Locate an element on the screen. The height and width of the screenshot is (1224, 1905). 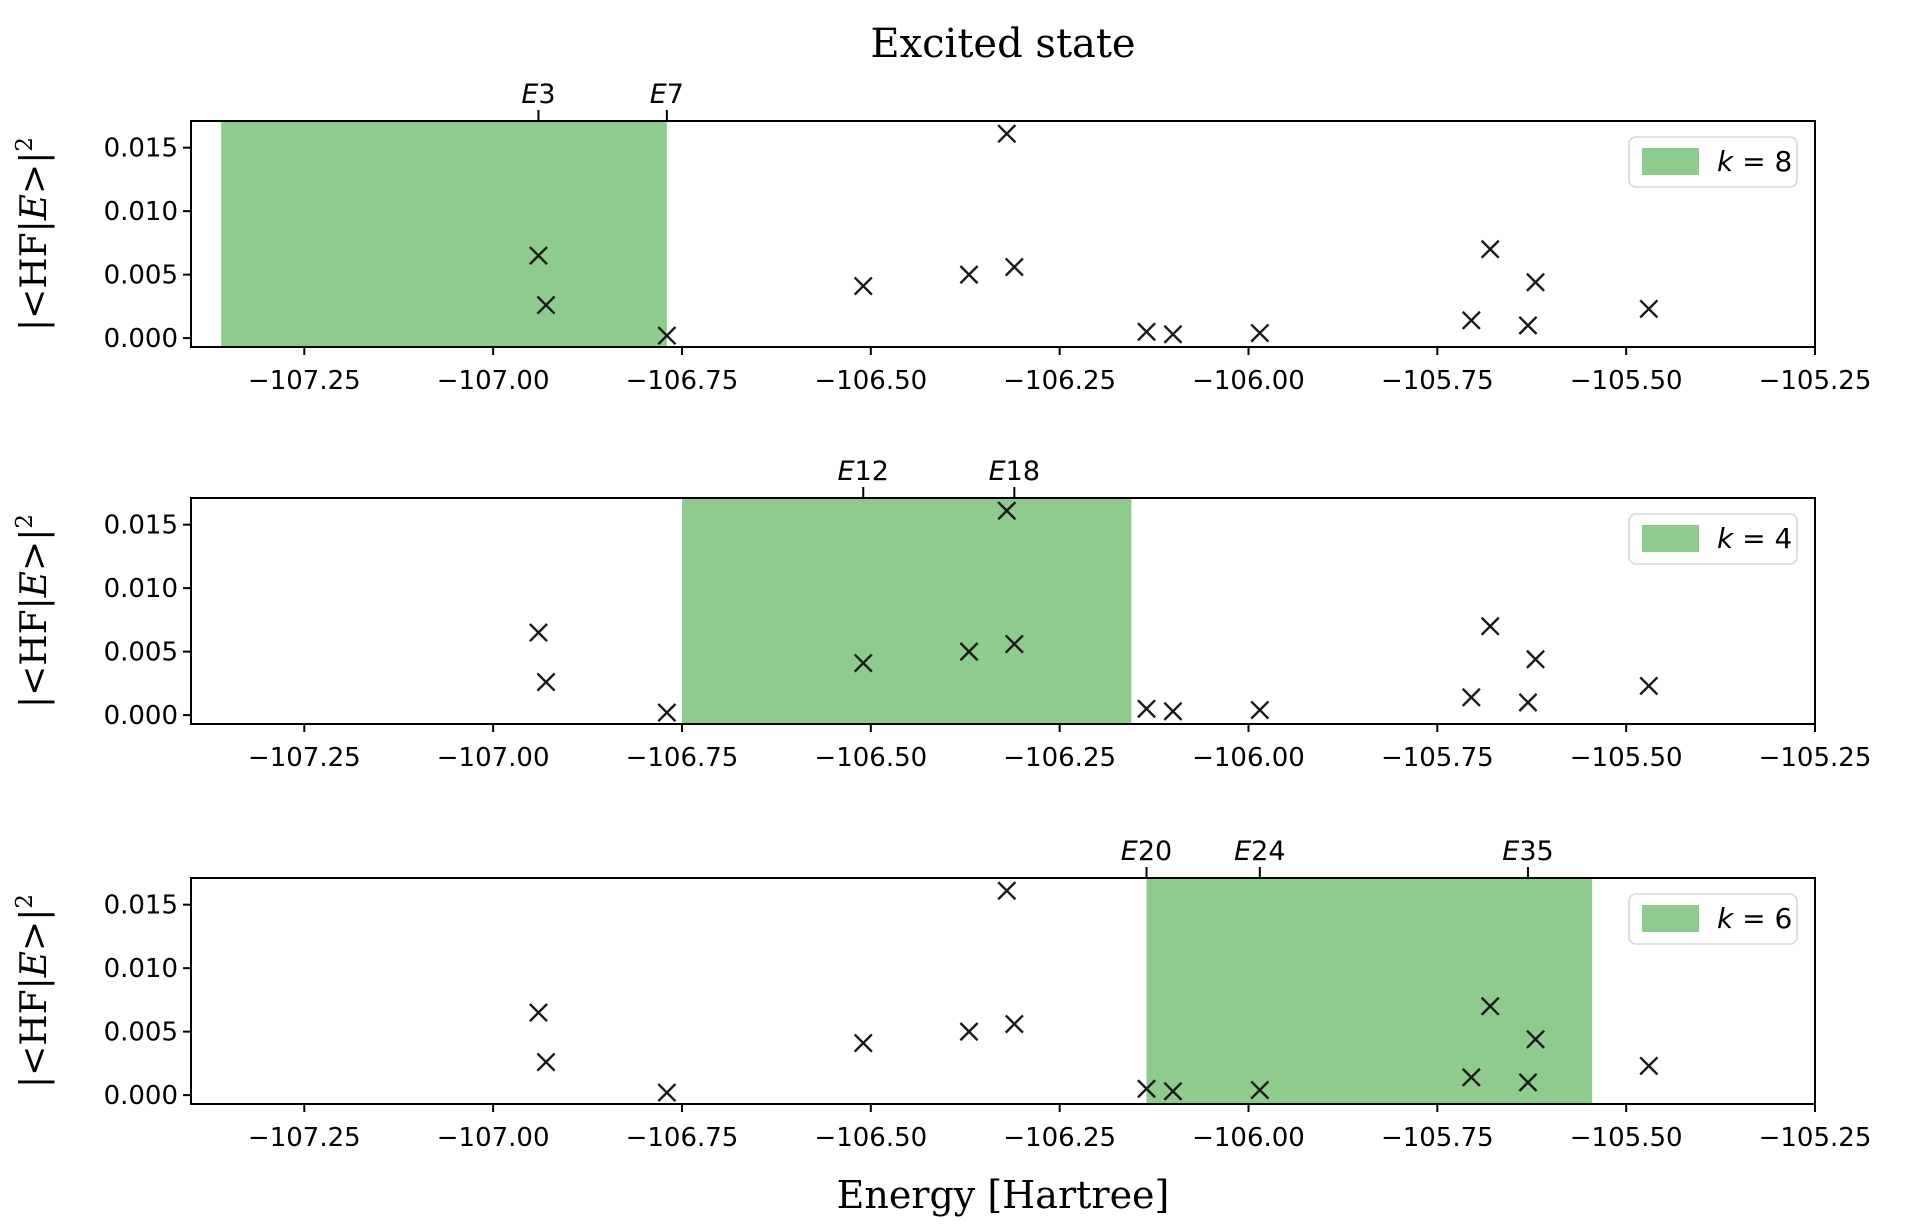
legend-rest: = 8 is located at coordinates (1762, 161).